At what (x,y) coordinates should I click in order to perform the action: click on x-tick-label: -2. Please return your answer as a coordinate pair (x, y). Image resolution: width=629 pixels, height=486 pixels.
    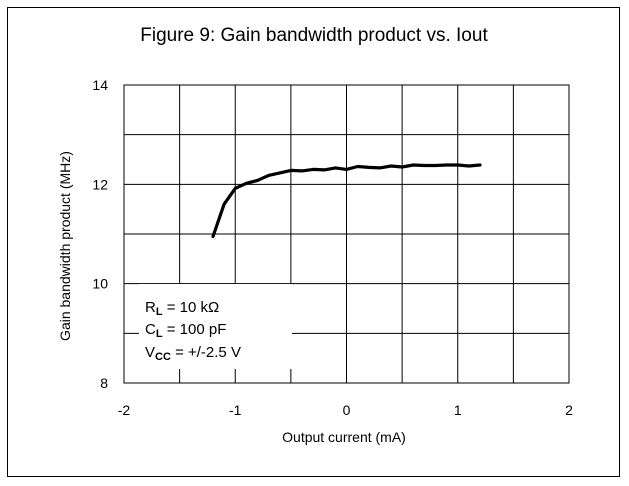
    Looking at the image, I should click on (124, 410).